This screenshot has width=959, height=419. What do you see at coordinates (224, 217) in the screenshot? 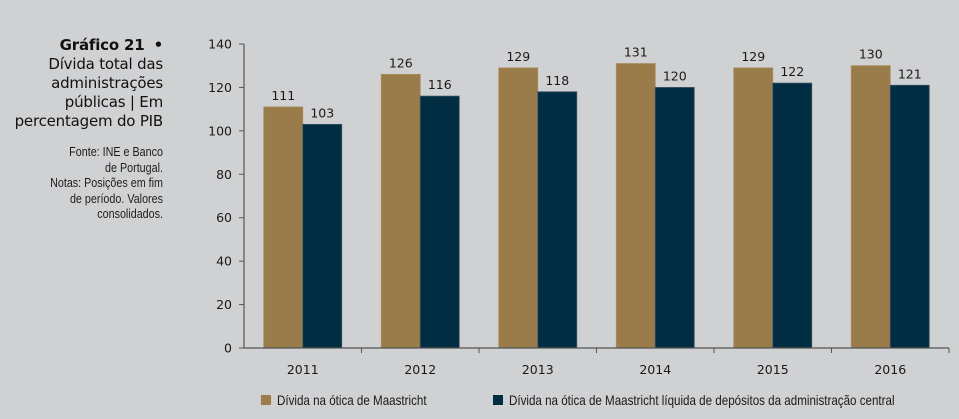
I see `y-tick-label-60: 60` at bounding box center [224, 217].